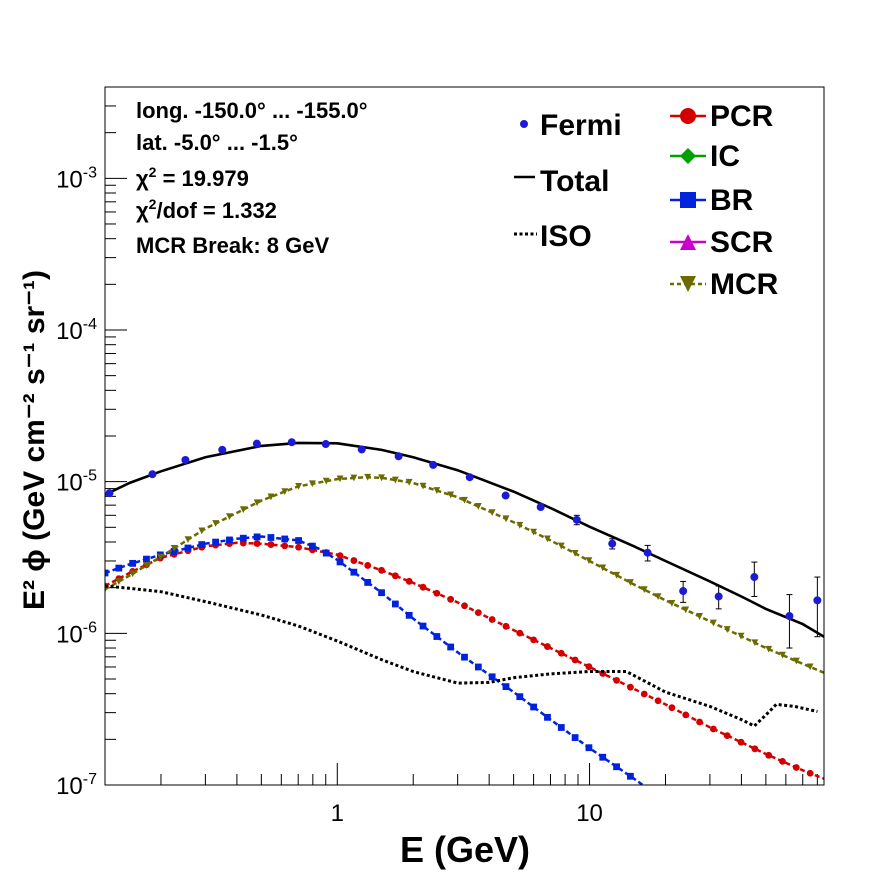  What do you see at coordinates (337, 813) in the screenshot?
I see `x-tick-label: 1` at bounding box center [337, 813].